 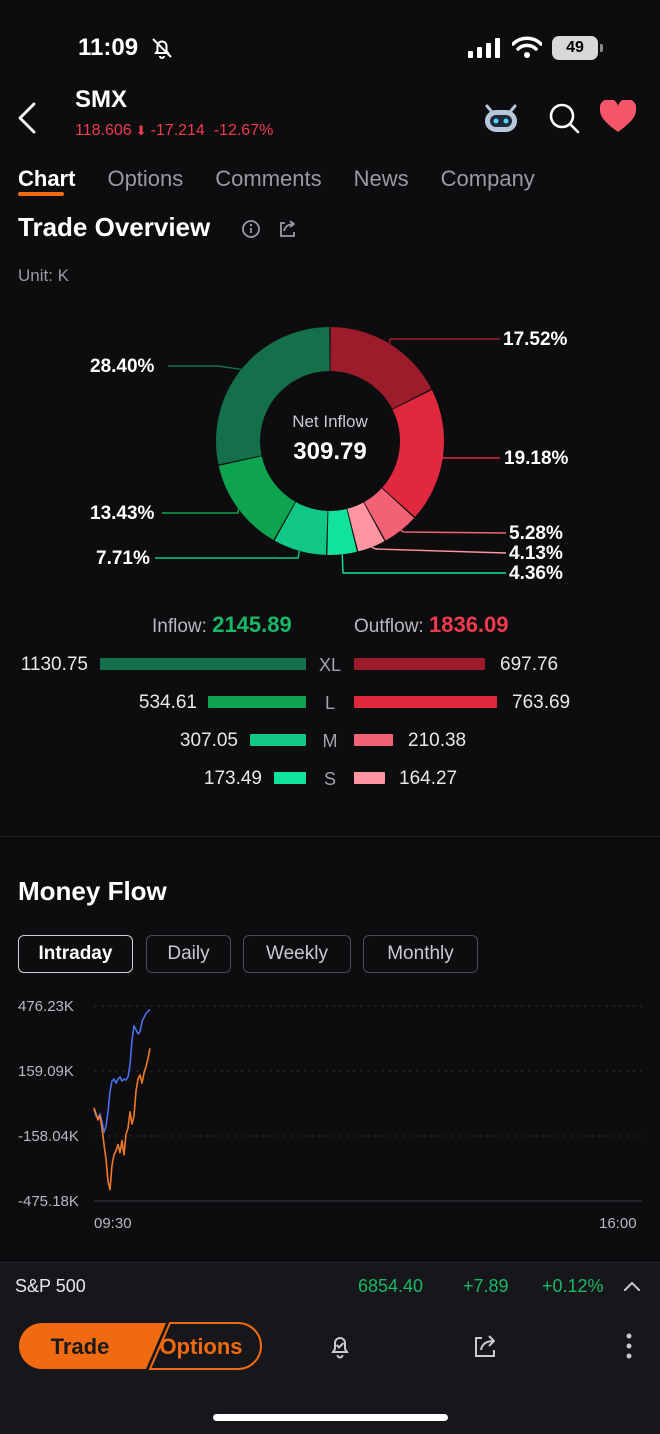 I want to click on slice-label-l-in: 13.43%, so click(x=122, y=513).